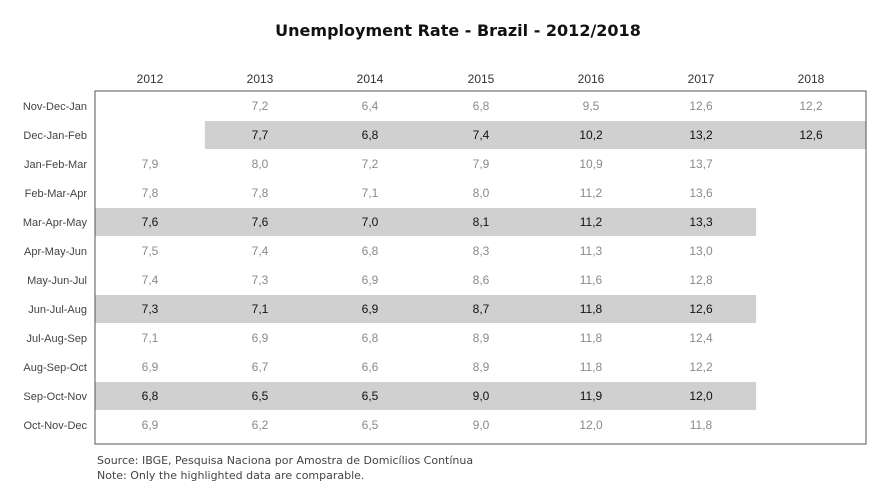 This screenshot has height=489, width=887. I want to click on table-cell: 9,5, so click(591, 106).